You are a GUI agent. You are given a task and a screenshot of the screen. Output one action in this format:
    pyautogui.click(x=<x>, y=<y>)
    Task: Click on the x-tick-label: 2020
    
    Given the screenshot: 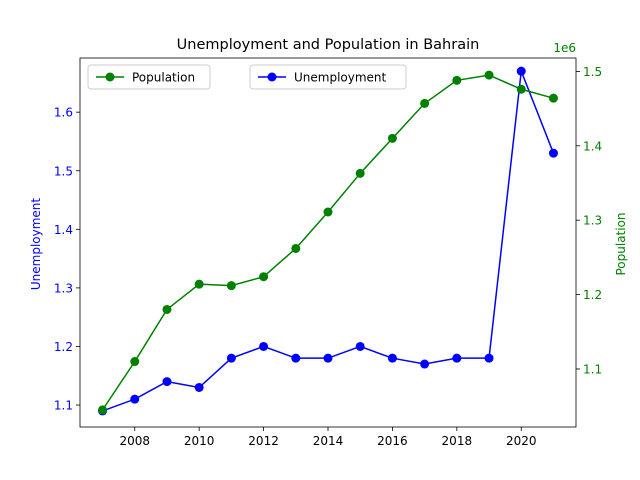 What is the action you would take?
    pyautogui.click(x=521, y=441)
    